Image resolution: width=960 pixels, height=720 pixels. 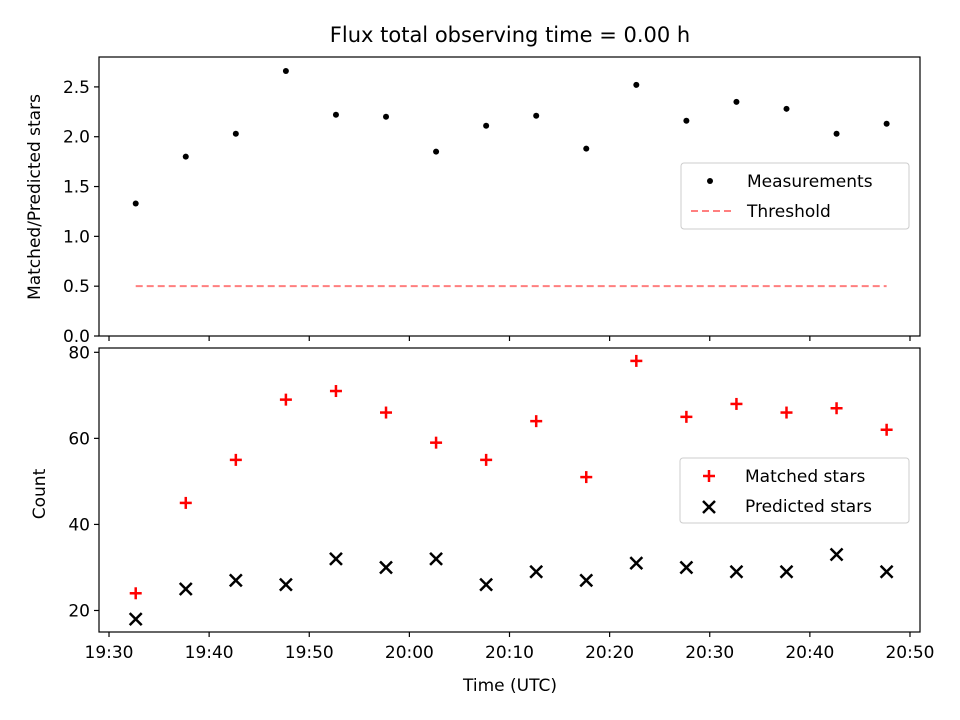 I want to click on x-tick-label: 19:40, so click(x=209, y=653).